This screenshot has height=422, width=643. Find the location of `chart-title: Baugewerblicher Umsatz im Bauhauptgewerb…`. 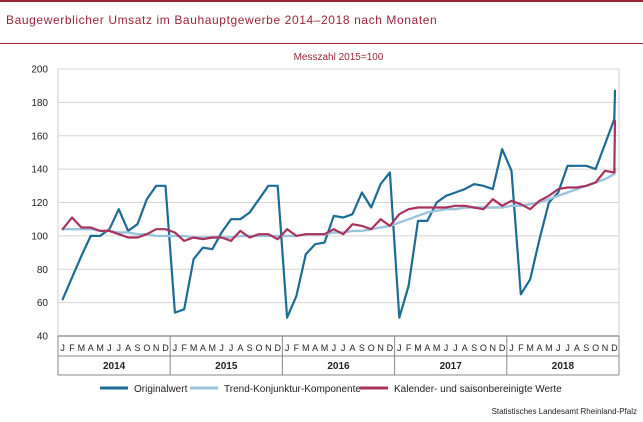

chart-title: Baugewerblicher Umsatz im Bauhauptgewerb… is located at coordinates (222, 20).